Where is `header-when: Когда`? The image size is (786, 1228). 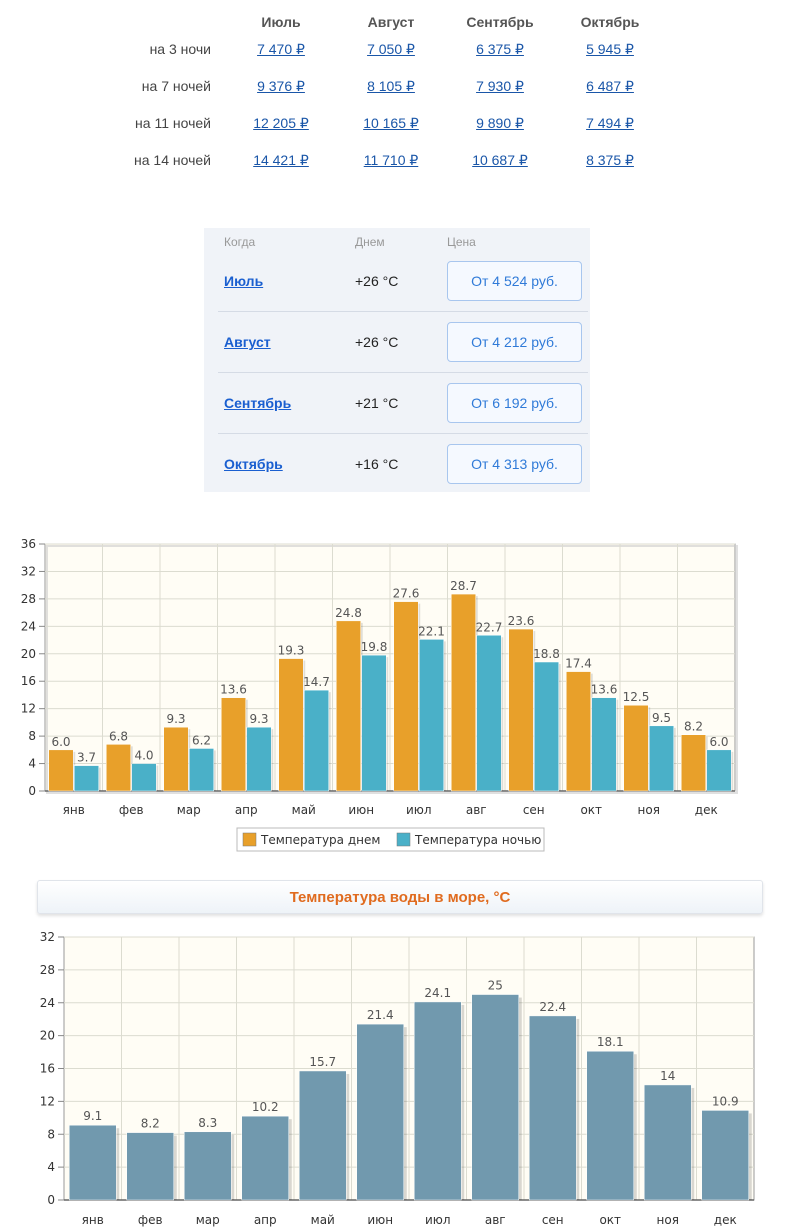 header-when: Когда is located at coordinates (240, 242).